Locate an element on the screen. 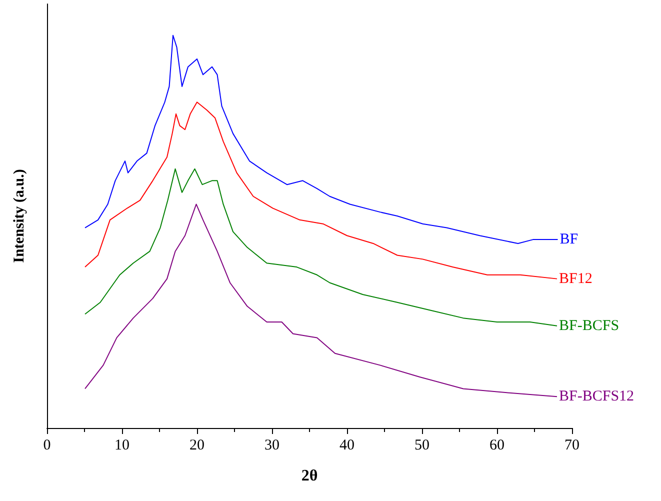 The height and width of the screenshot is (501, 661). series-label: BF-BCFS12 is located at coordinates (596, 396).